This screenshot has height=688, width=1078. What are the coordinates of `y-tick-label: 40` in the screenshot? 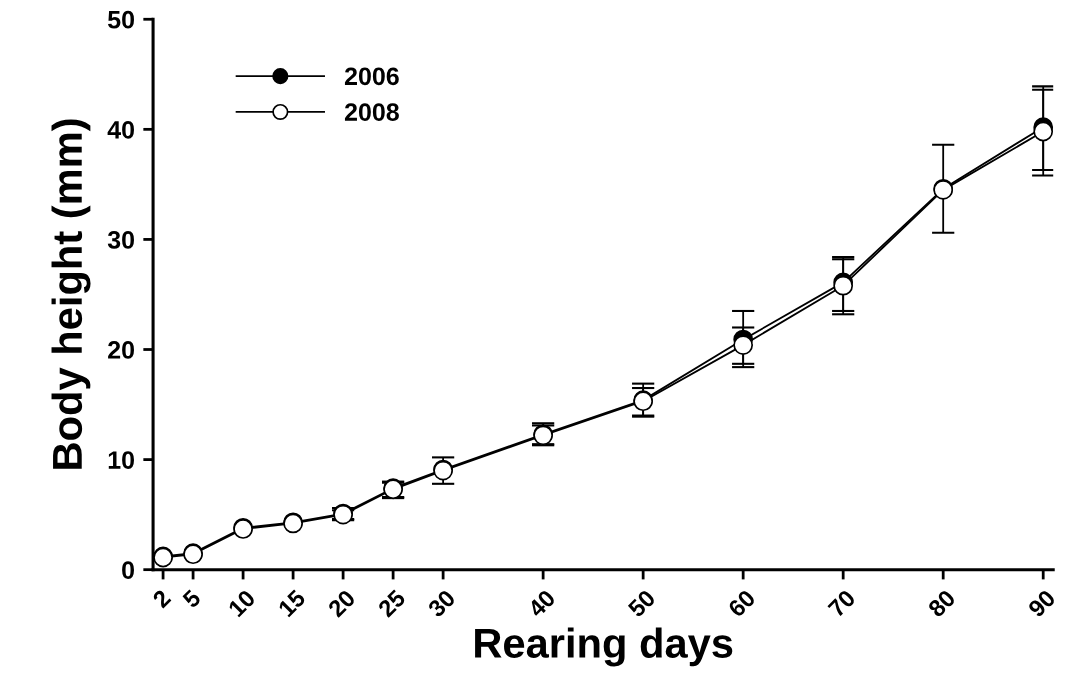 It's located at (120, 129).